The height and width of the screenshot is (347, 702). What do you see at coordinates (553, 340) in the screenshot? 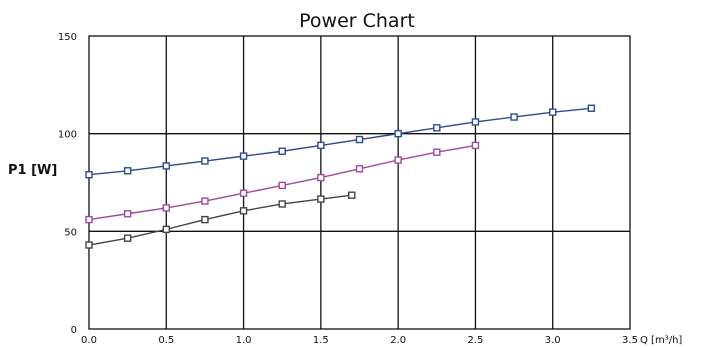
I see `x-tick-label: 3.0` at bounding box center [553, 340].